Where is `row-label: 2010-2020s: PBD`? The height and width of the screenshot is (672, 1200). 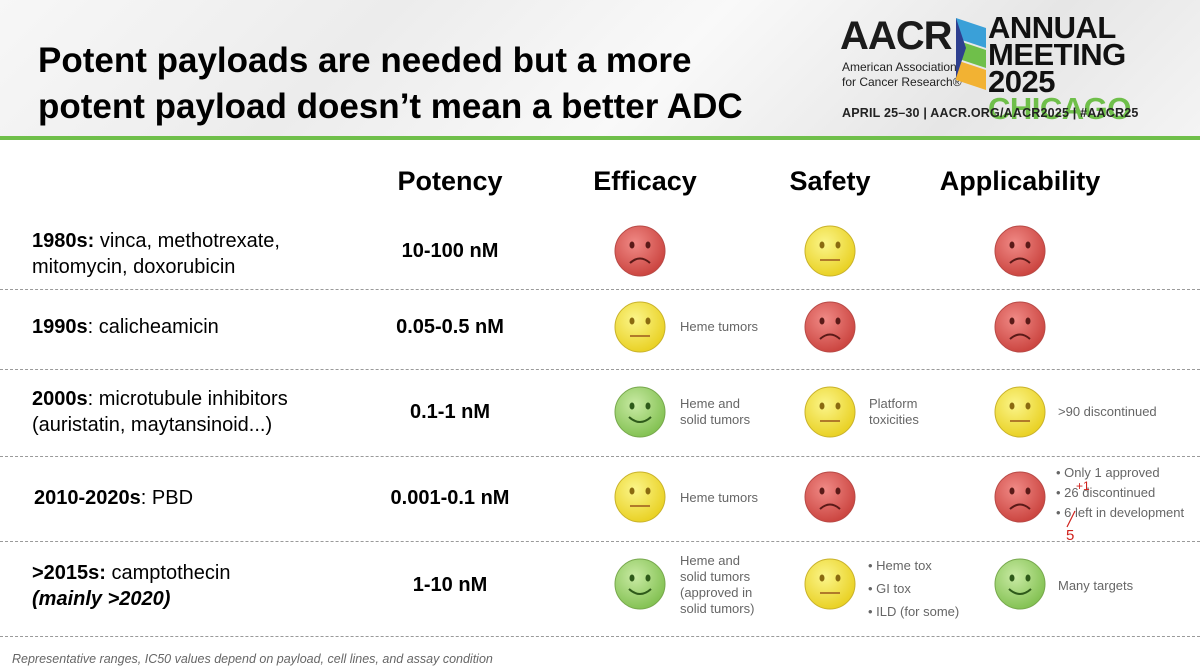
row-label: 2010-2020s: PBD is located at coordinates (114, 498).